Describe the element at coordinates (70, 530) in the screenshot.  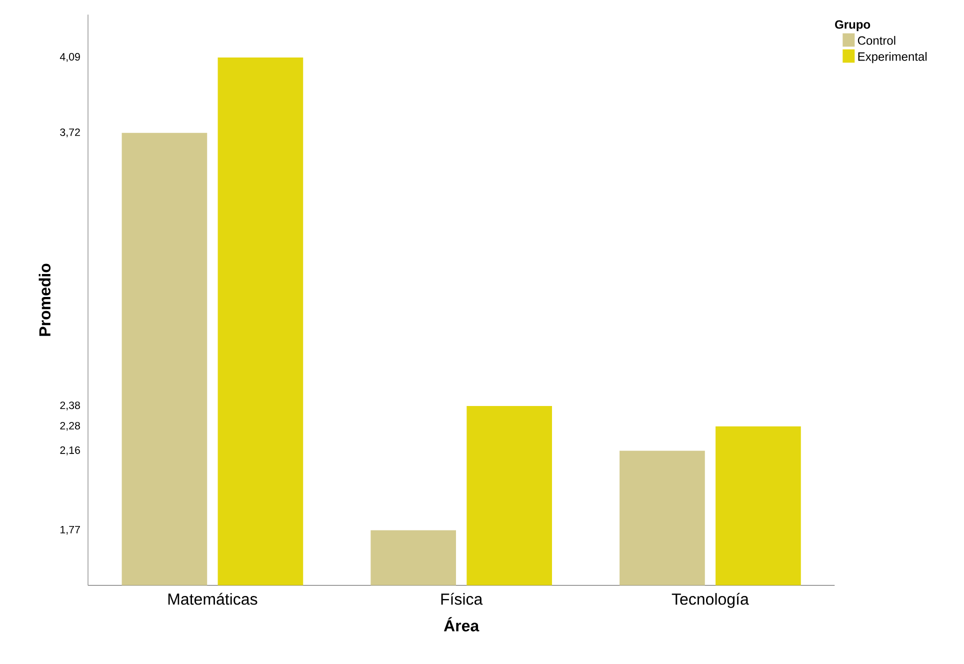
I see `y-tick-label: 1,77` at that location.